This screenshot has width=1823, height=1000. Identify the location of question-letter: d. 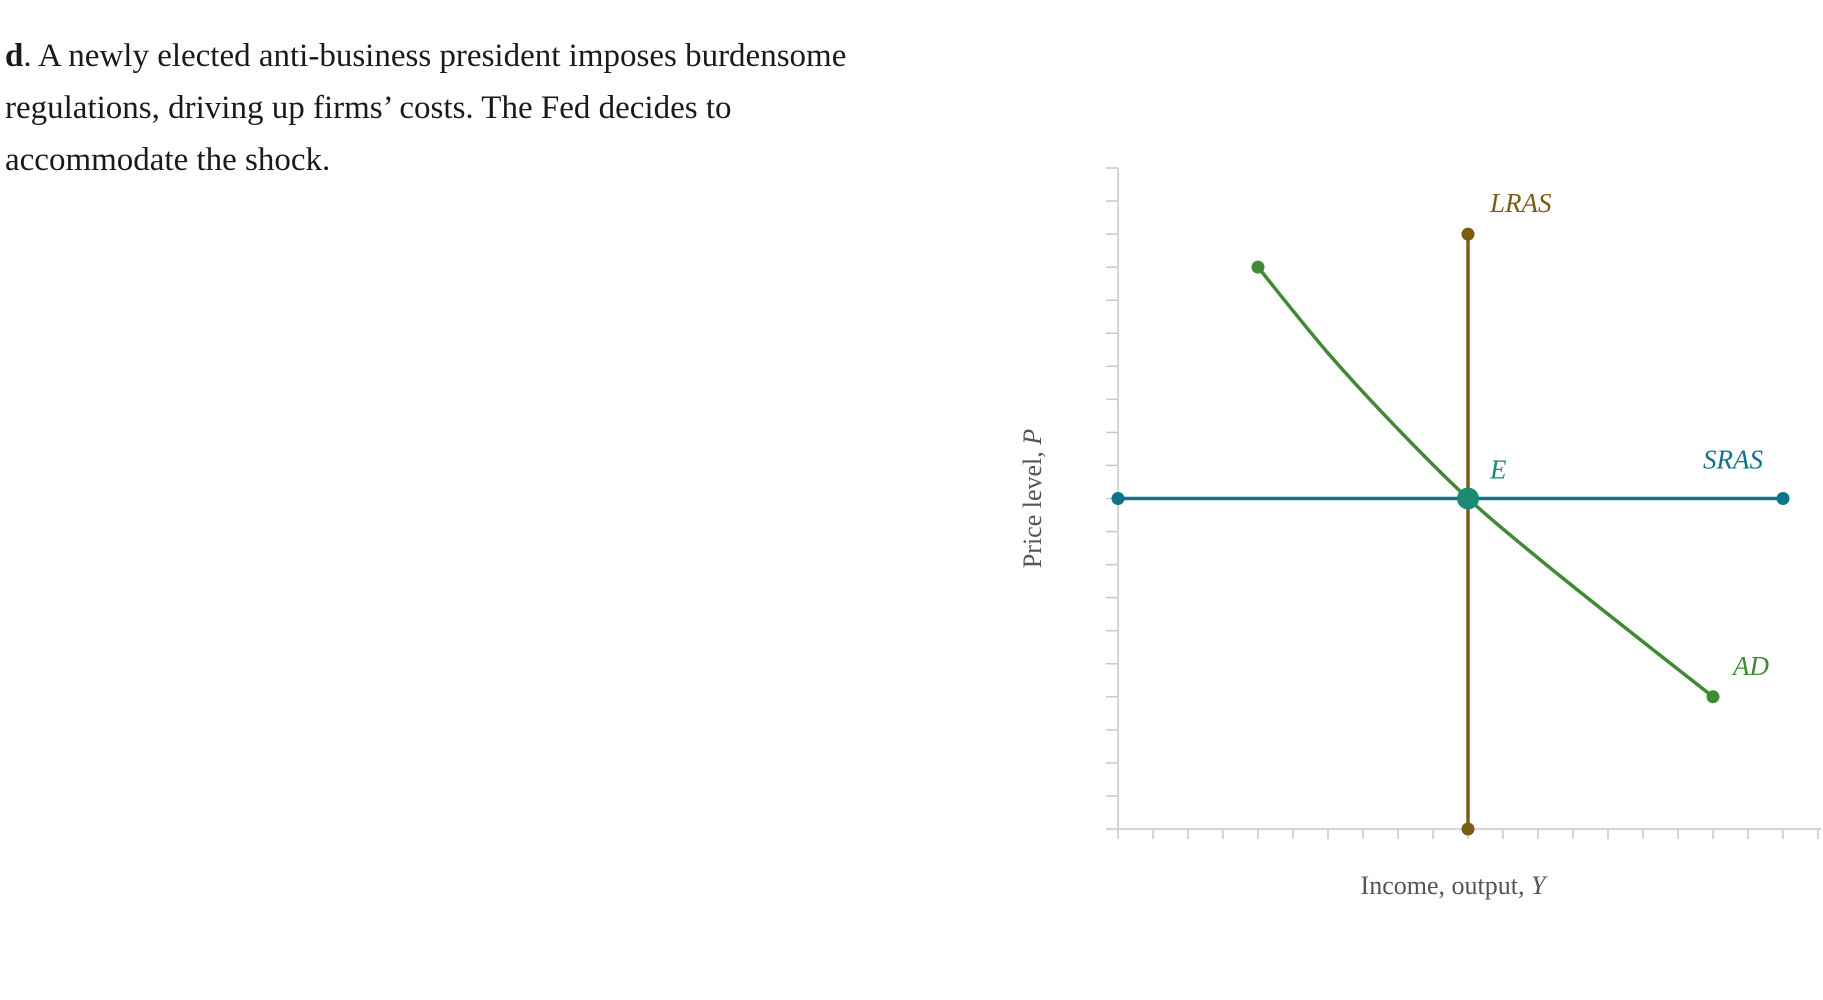
(14, 56).